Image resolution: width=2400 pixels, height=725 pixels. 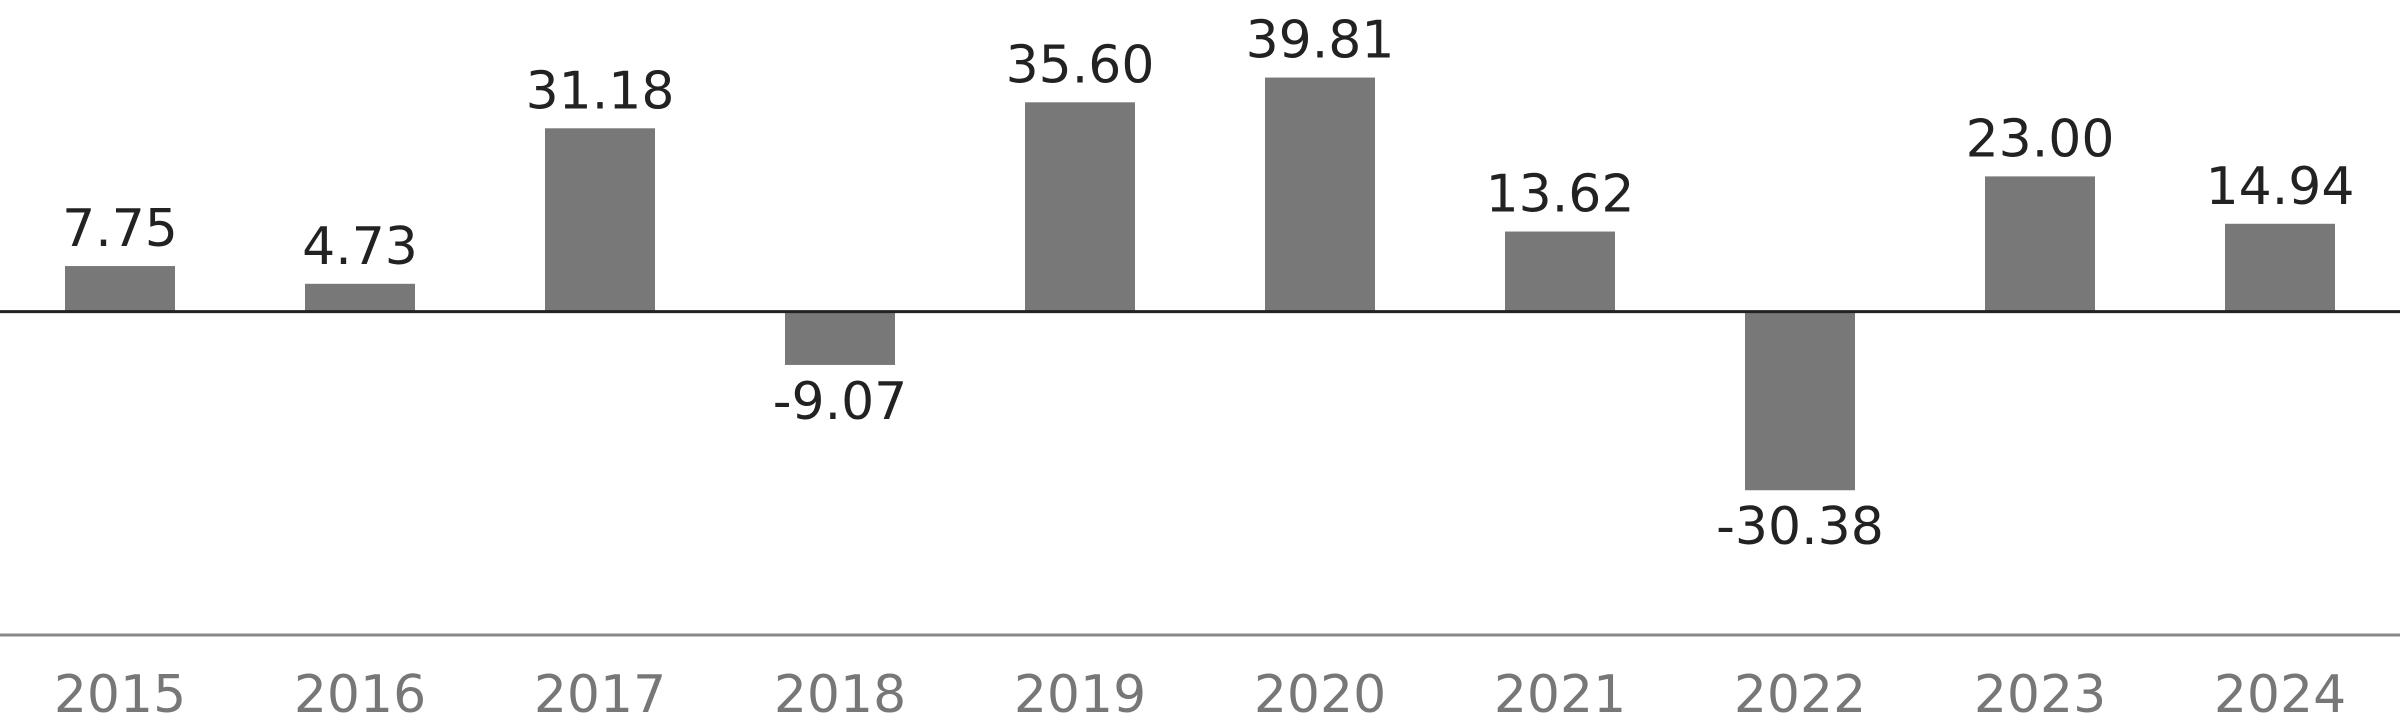 I want to click on x-tick-label: 2020, so click(x=1320, y=695).